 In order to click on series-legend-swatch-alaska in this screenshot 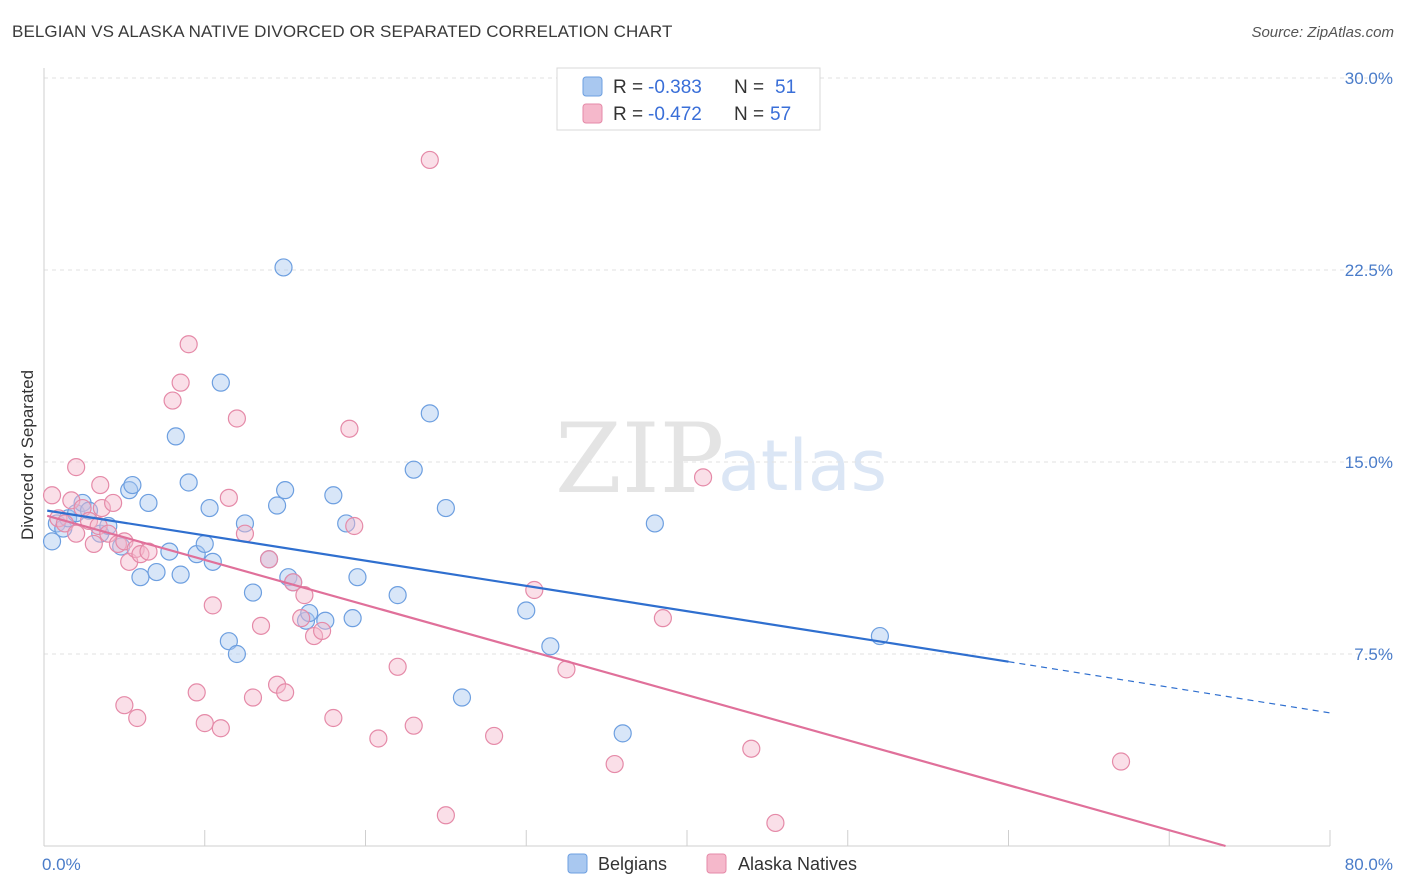, I will do `click(716, 863)`.